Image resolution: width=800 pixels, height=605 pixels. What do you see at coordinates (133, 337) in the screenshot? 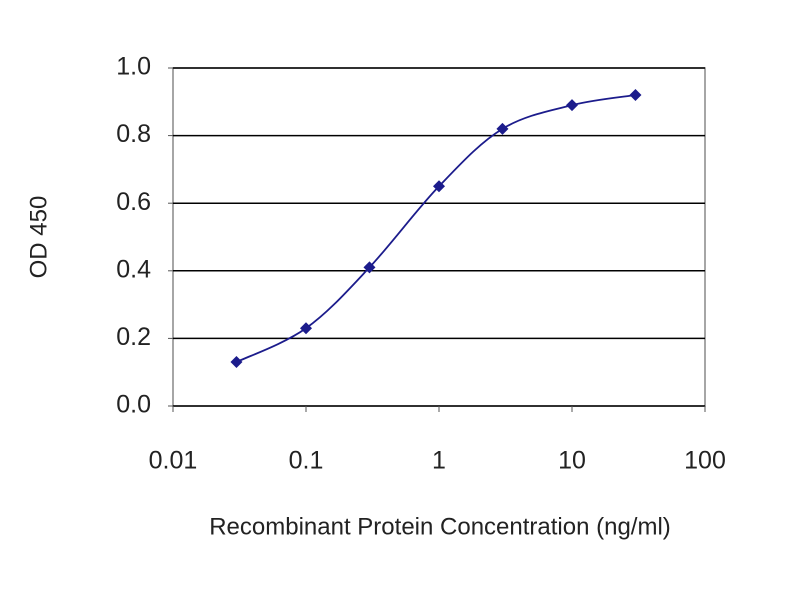
I see `y-tick-label: 0.2` at bounding box center [133, 337].